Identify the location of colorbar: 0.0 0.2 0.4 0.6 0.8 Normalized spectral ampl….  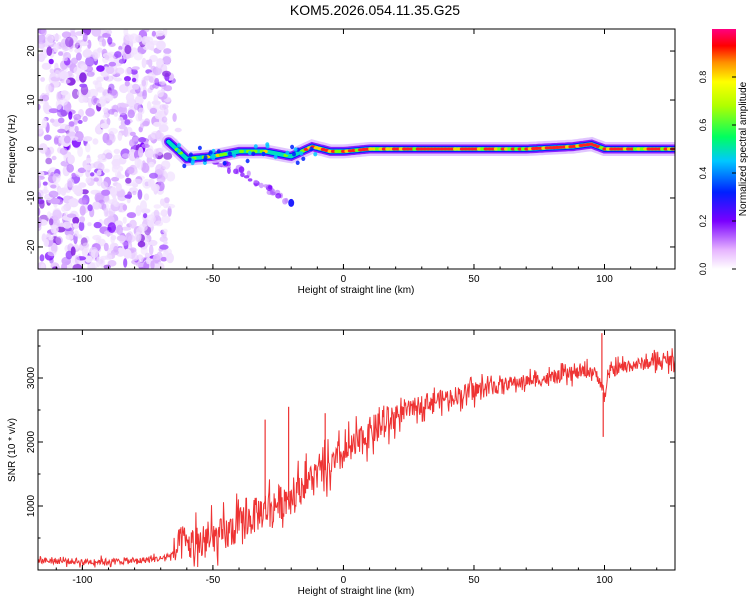
(723, 152).